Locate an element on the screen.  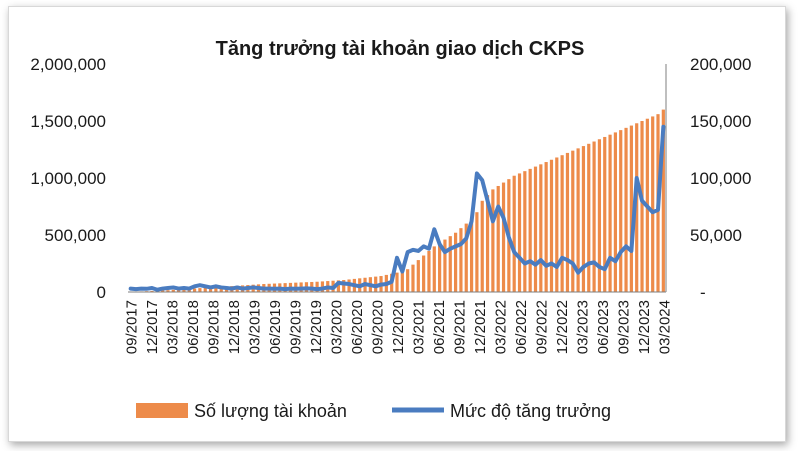
x-tick-label: 06/2019 is located at coordinates (275, 327).